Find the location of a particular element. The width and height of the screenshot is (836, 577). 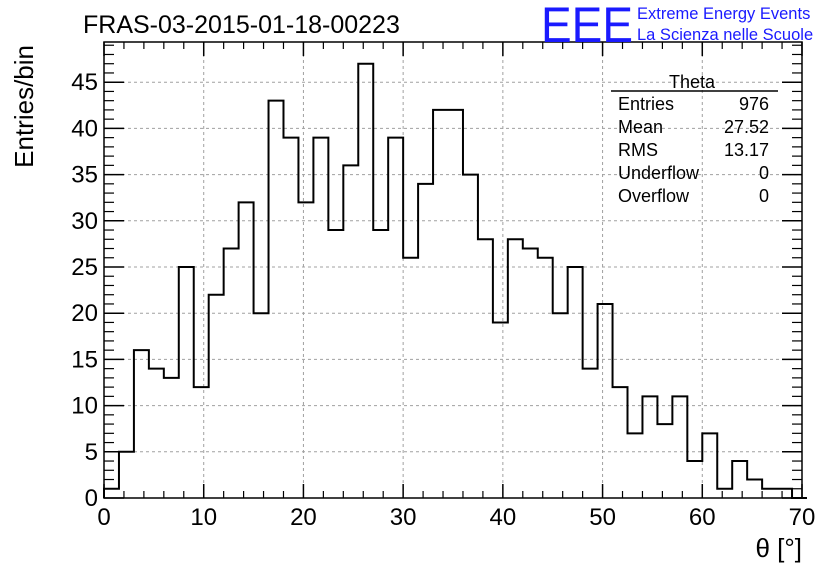

y-tick-label: 35 is located at coordinates (84, 175).